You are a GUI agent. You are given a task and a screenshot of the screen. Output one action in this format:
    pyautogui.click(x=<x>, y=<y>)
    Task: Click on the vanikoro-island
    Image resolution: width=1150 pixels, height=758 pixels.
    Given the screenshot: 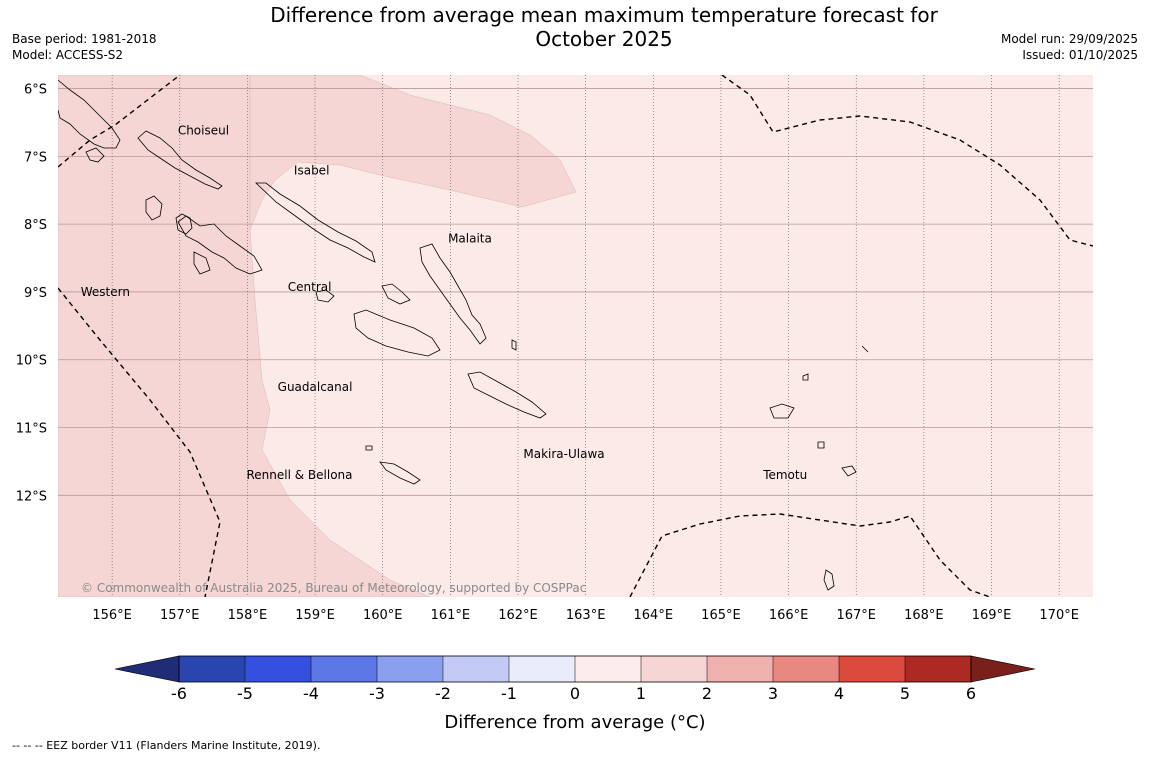 What is the action you would take?
    pyautogui.click(x=849, y=471)
    